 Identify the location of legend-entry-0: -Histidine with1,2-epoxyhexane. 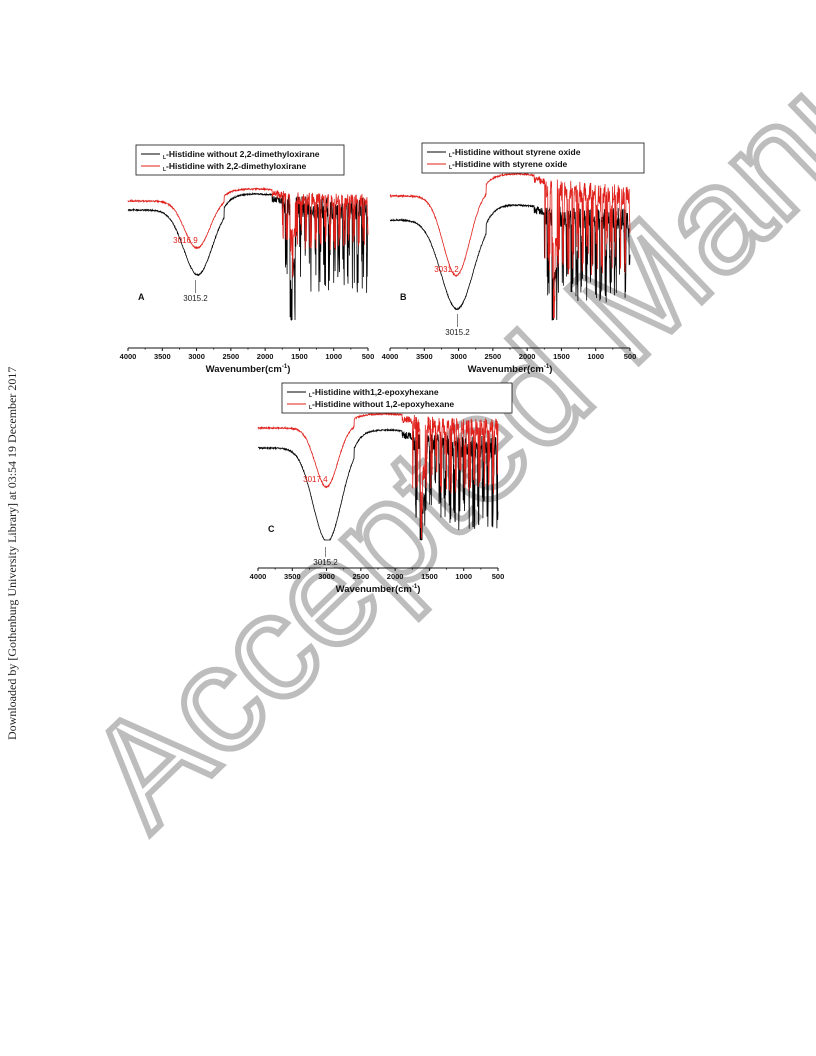
(375, 392).